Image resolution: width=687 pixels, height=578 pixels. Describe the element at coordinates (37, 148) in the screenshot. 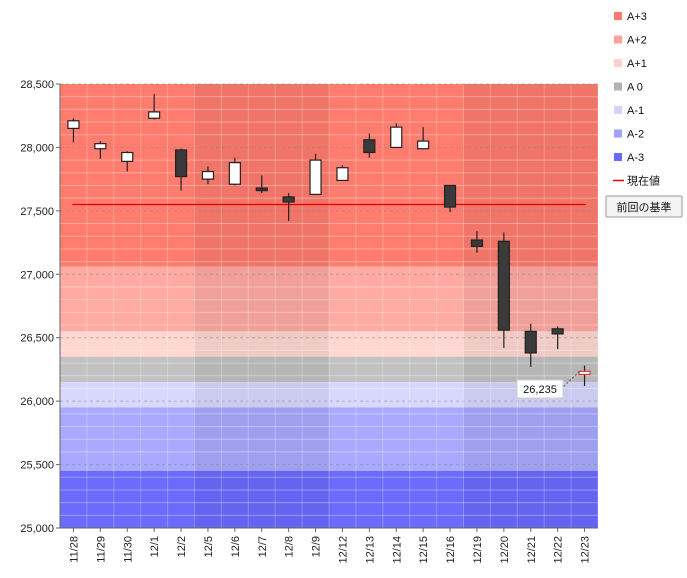

I see `y-tick-label: 28,000` at that location.